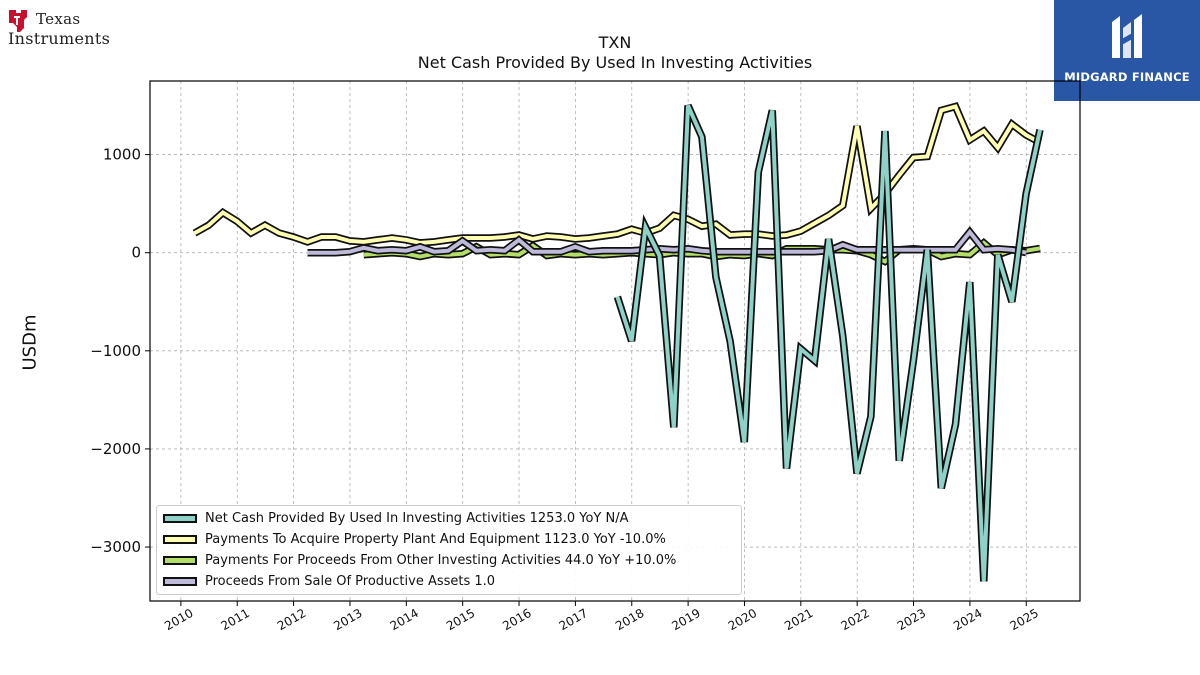 The width and height of the screenshot is (1200, 675). What do you see at coordinates (742, 619) in the screenshot?
I see `x-tick-label: 2020` at bounding box center [742, 619].